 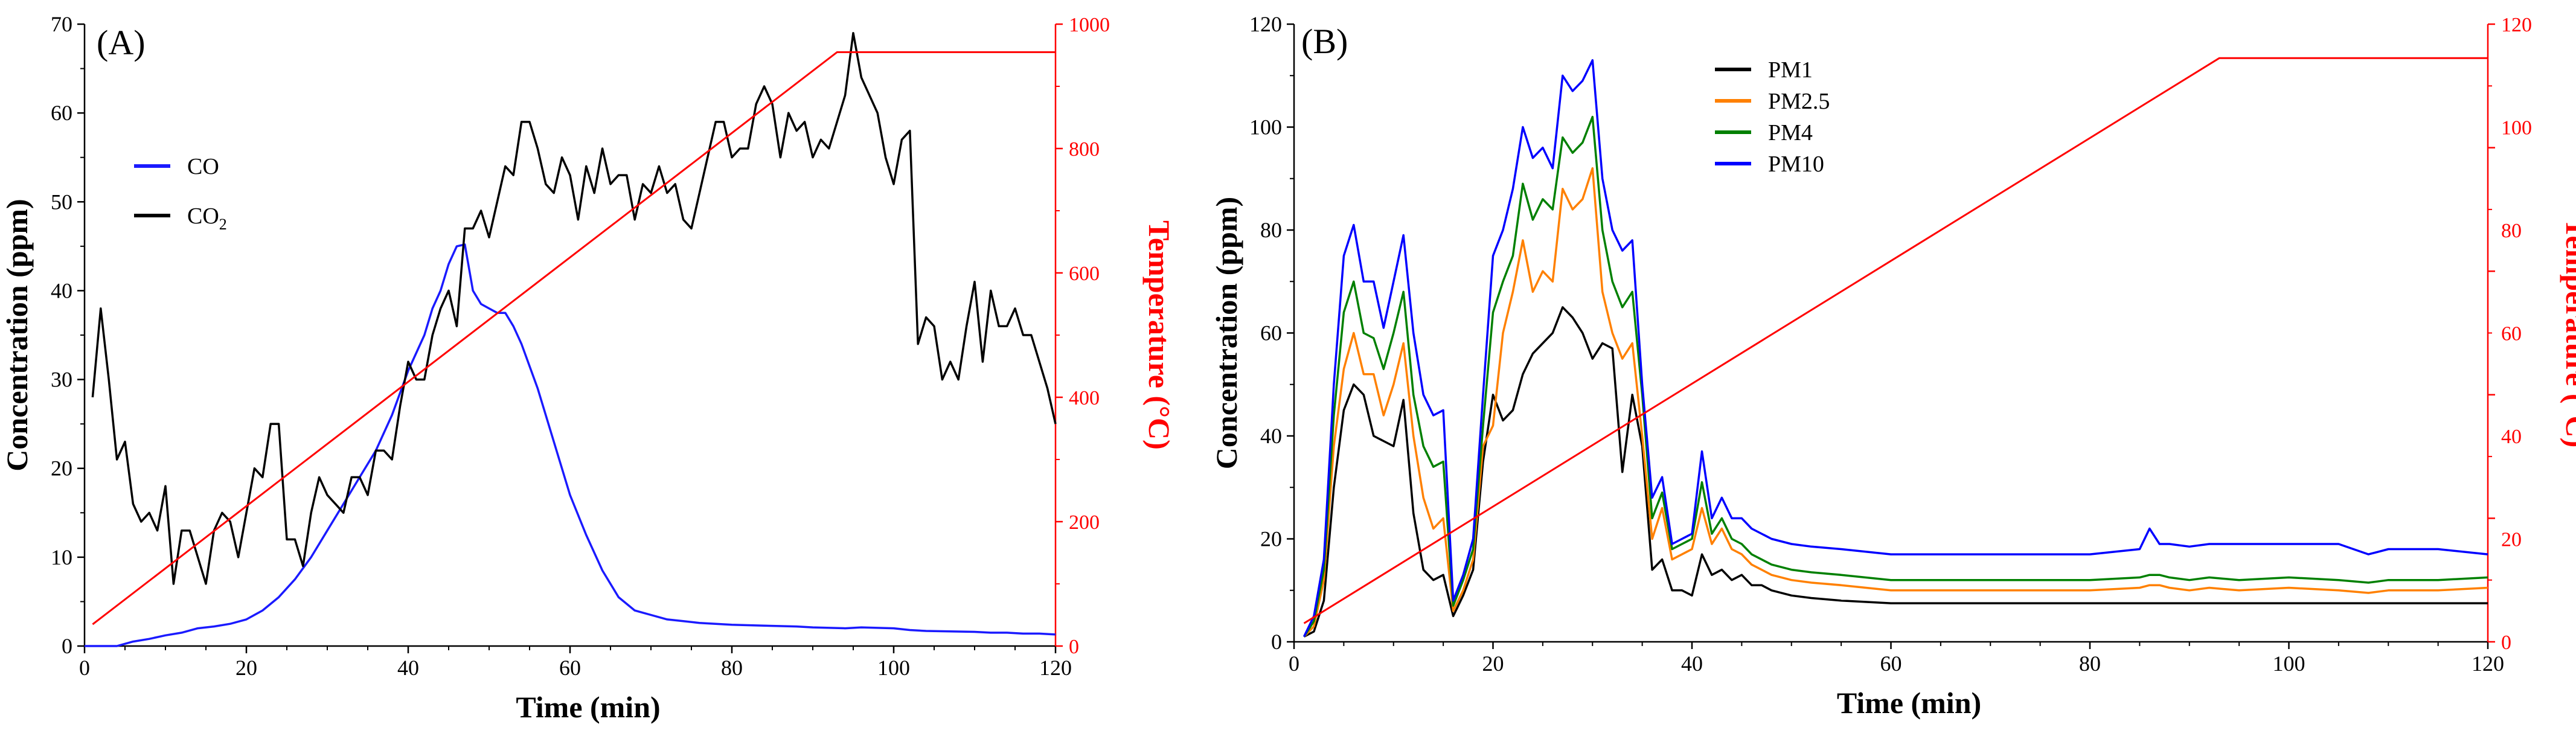 What do you see at coordinates (1796, 164) in the screenshot?
I see `legend-label: PM10` at bounding box center [1796, 164].